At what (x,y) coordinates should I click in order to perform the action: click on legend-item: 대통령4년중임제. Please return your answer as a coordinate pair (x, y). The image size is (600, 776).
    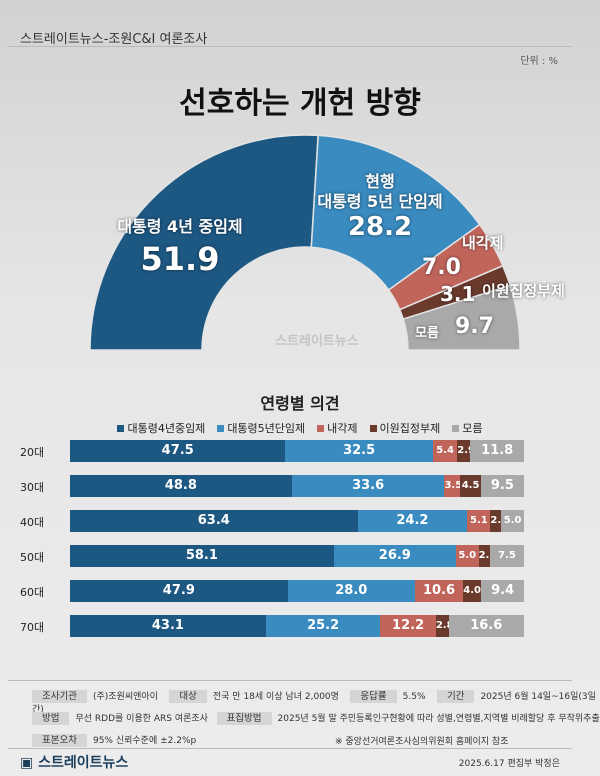
    Looking at the image, I should click on (161, 428).